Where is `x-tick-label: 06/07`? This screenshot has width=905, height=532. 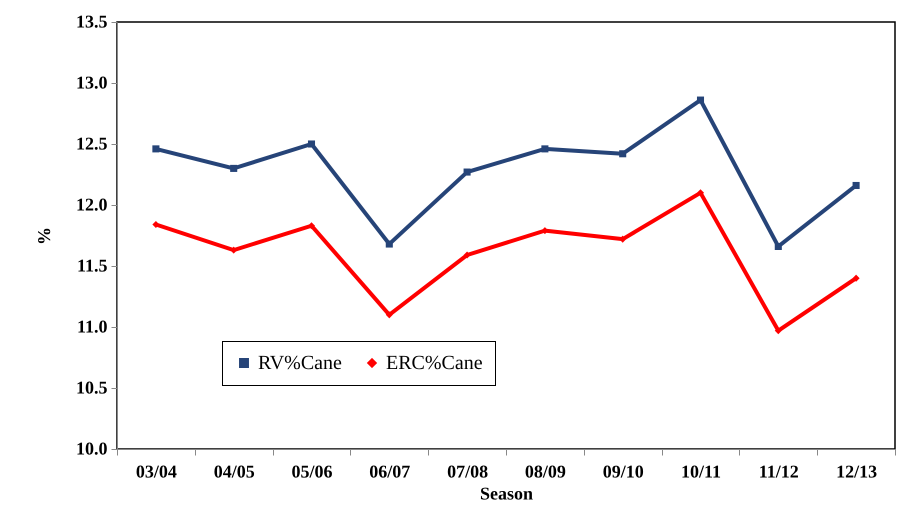
x-tick-label: 06/07 is located at coordinates (389, 472).